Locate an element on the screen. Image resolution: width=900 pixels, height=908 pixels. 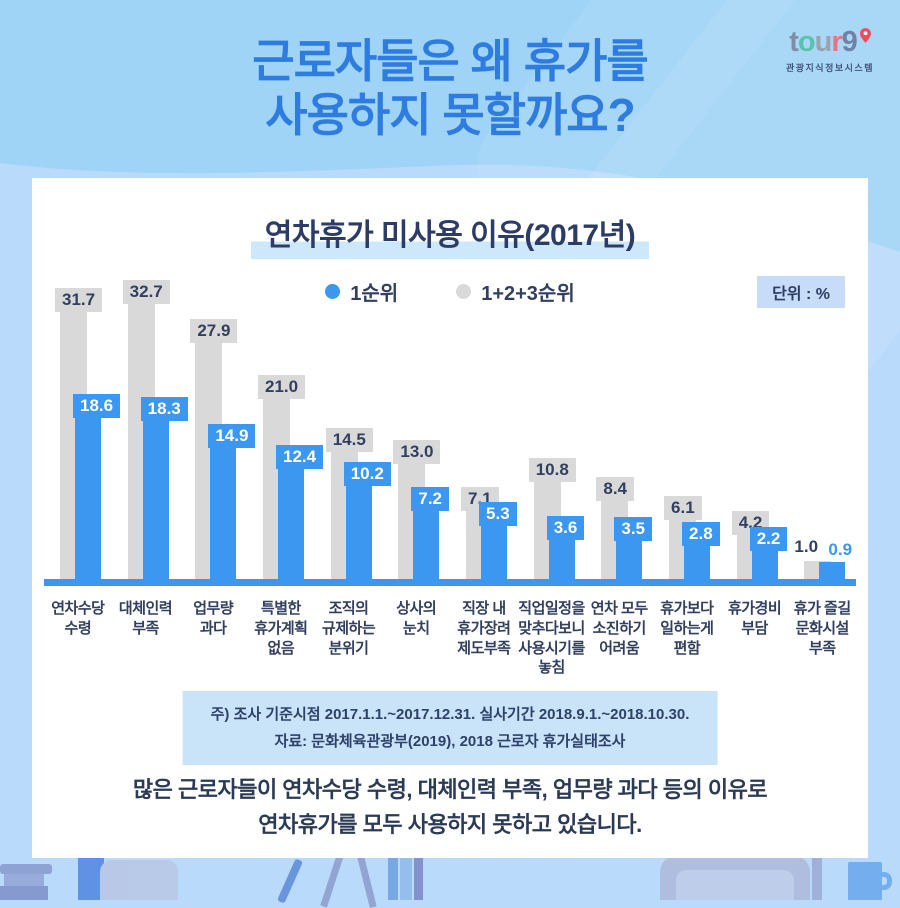
value-label-rank1: 18.3 is located at coordinates (164, 409).